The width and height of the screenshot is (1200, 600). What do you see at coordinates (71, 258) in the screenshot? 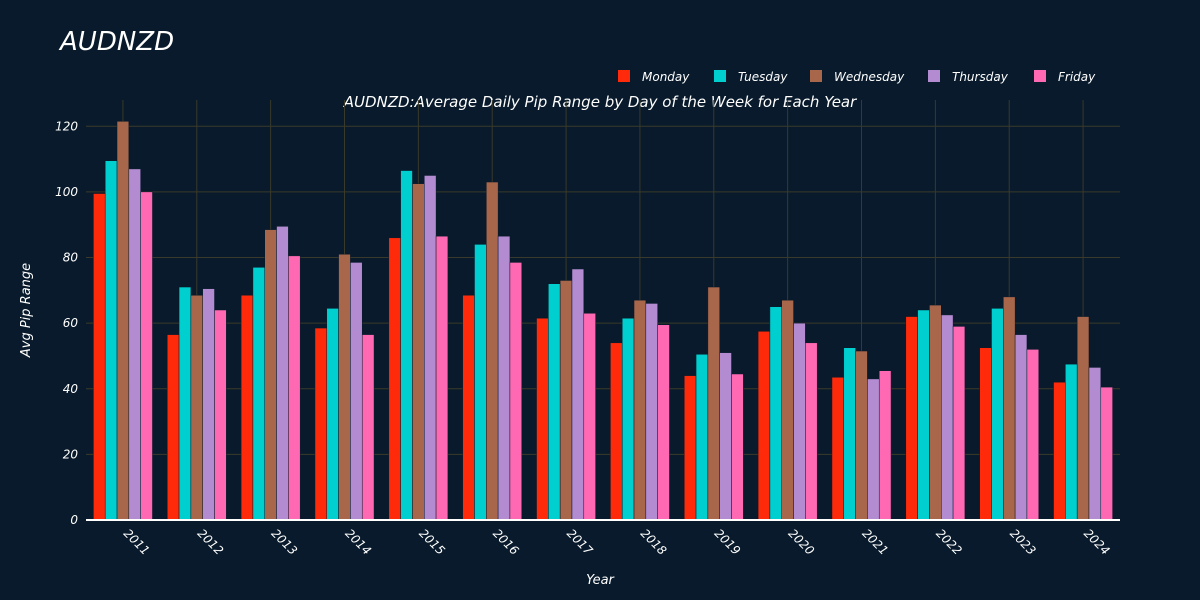
I see `y-tick-label: 80` at bounding box center [71, 258].